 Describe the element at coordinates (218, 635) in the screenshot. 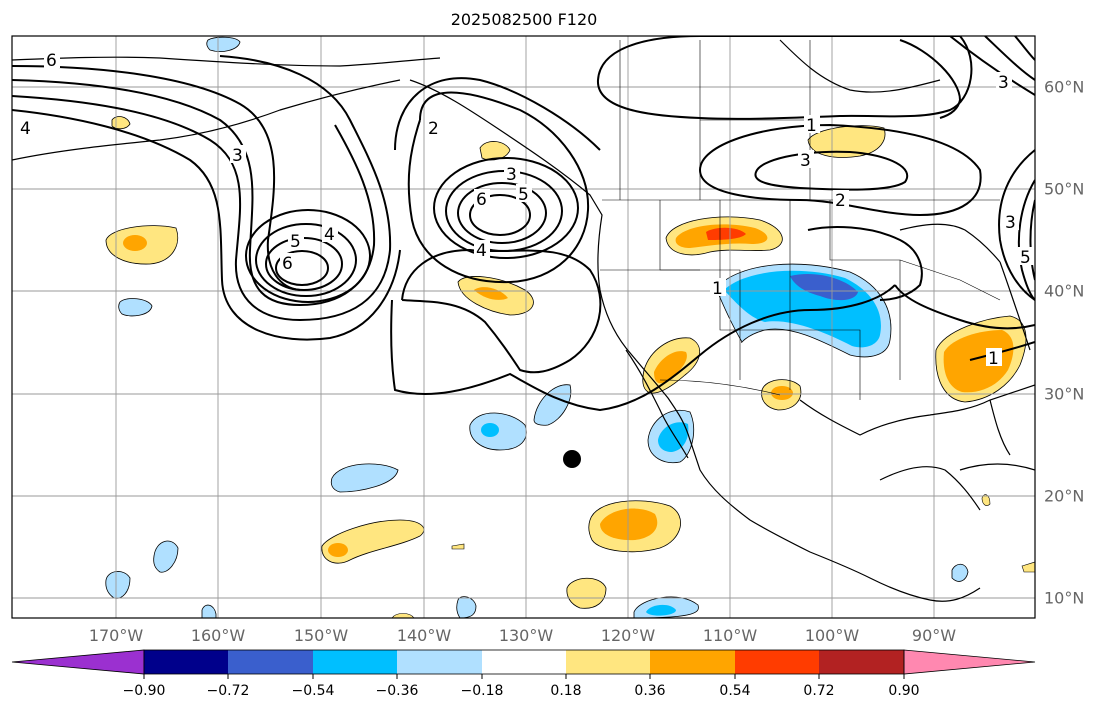

I see `longitude-label: 160°W` at that location.